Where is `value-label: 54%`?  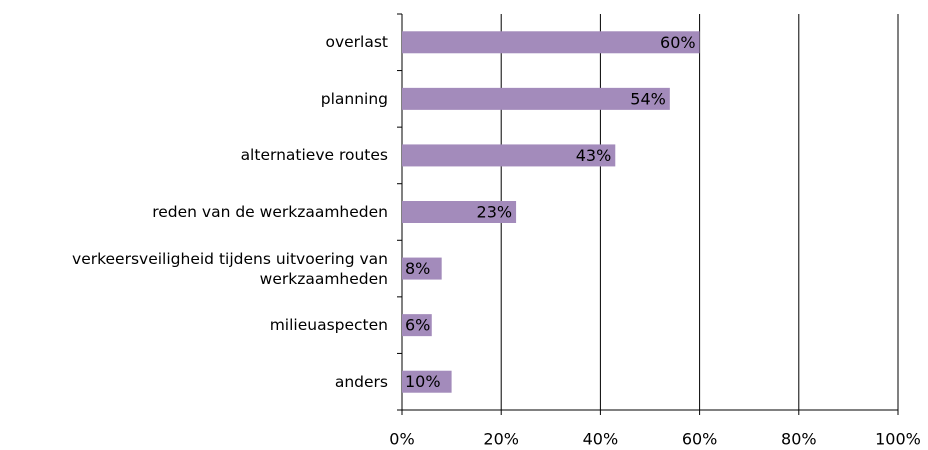
value-label: 54% is located at coordinates (648, 98).